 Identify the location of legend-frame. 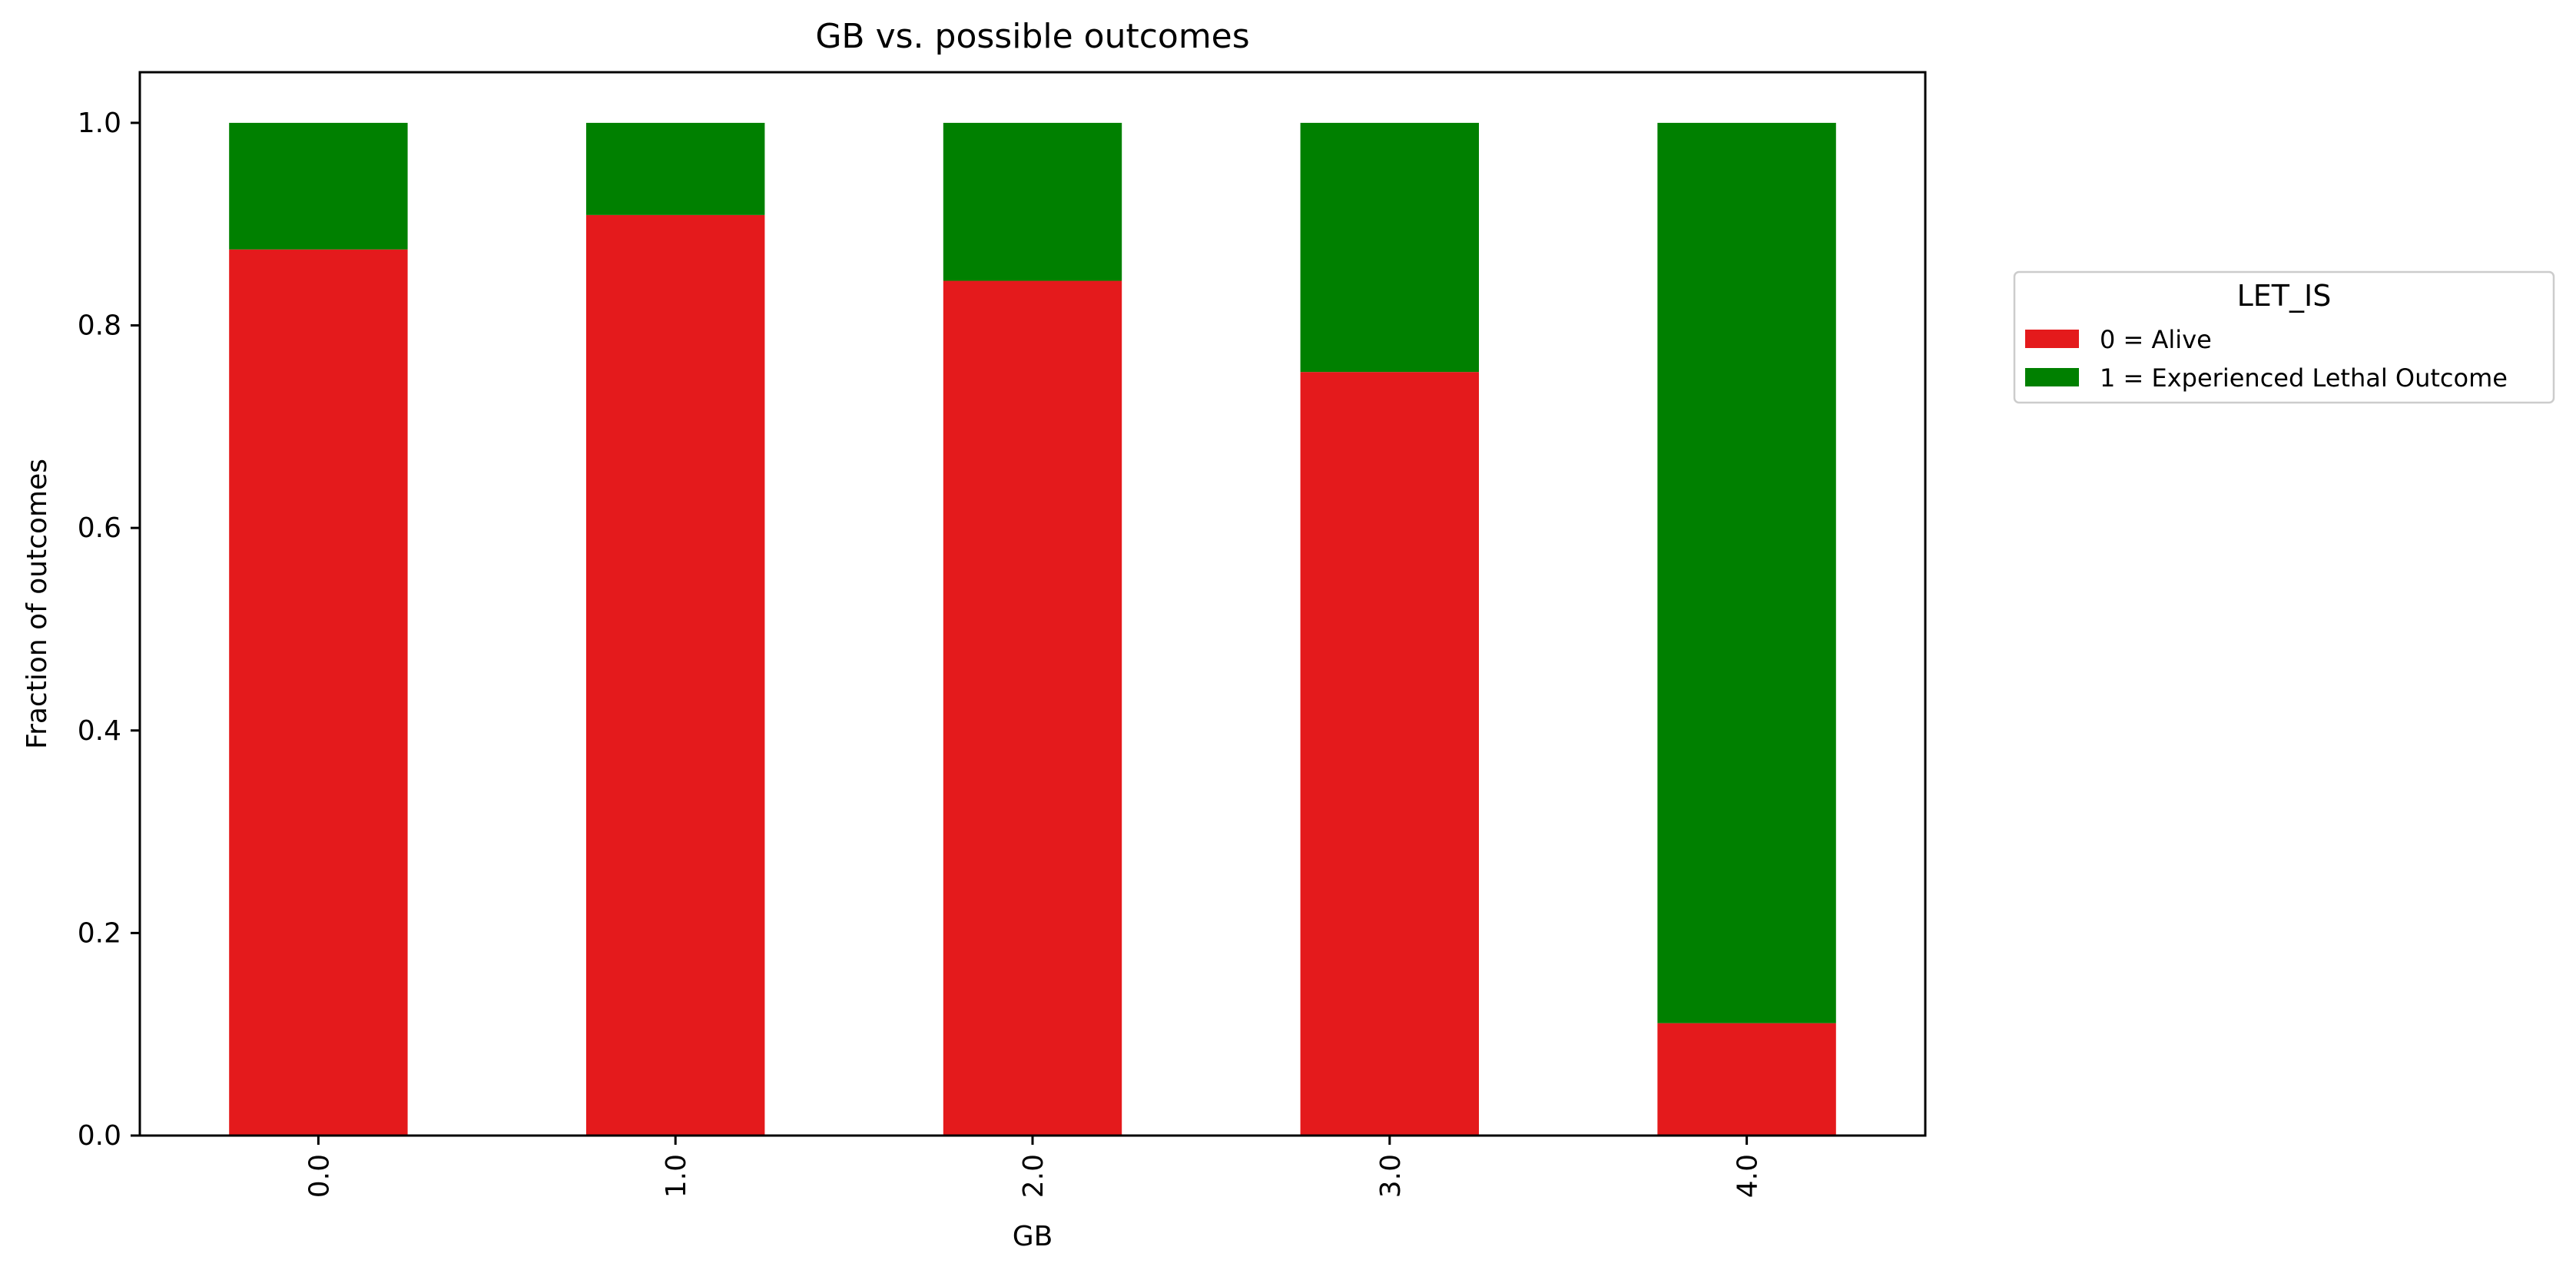
(2284, 337).